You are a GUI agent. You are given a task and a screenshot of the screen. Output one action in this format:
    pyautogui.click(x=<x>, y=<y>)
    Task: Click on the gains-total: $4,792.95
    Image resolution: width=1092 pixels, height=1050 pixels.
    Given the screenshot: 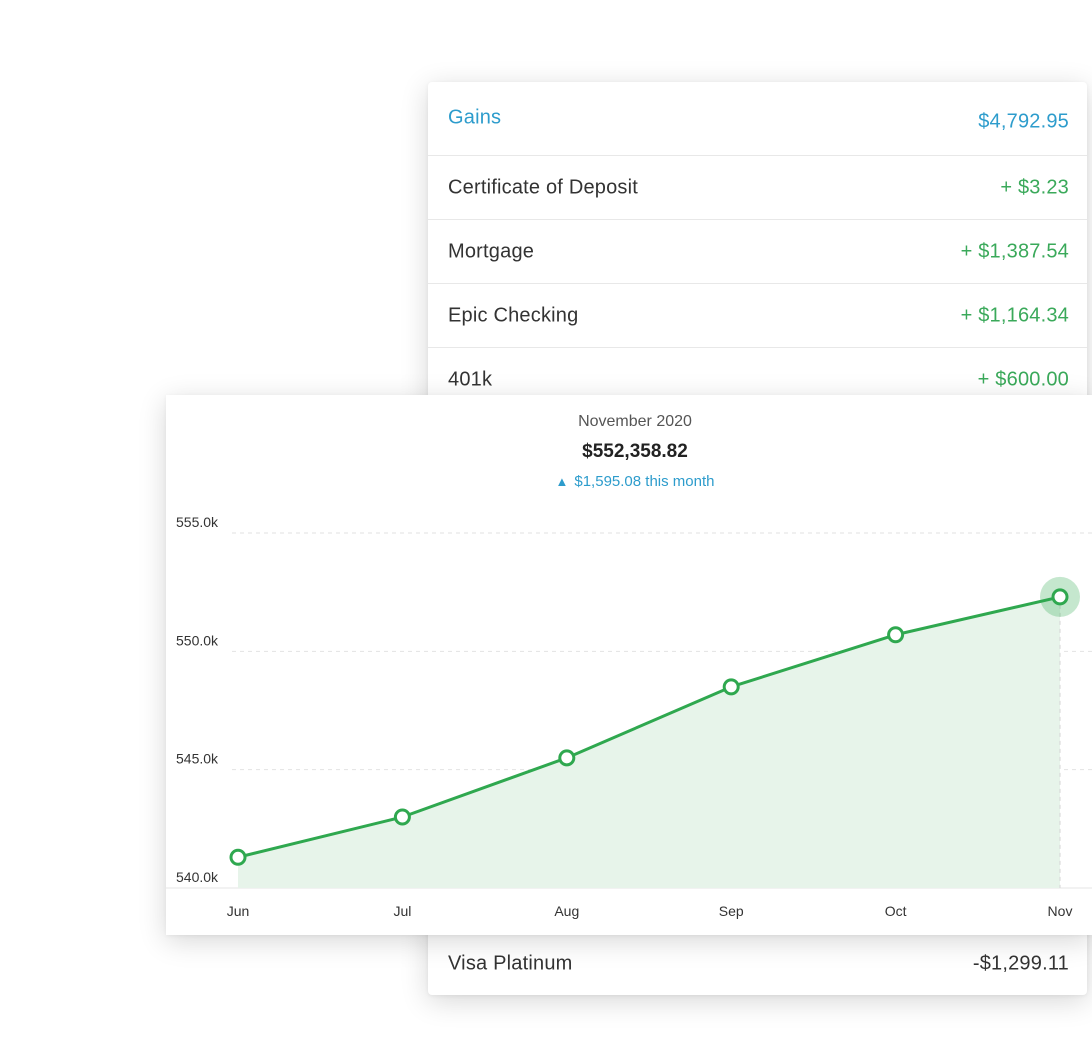 What is the action you would take?
    pyautogui.click(x=1023, y=121)
    